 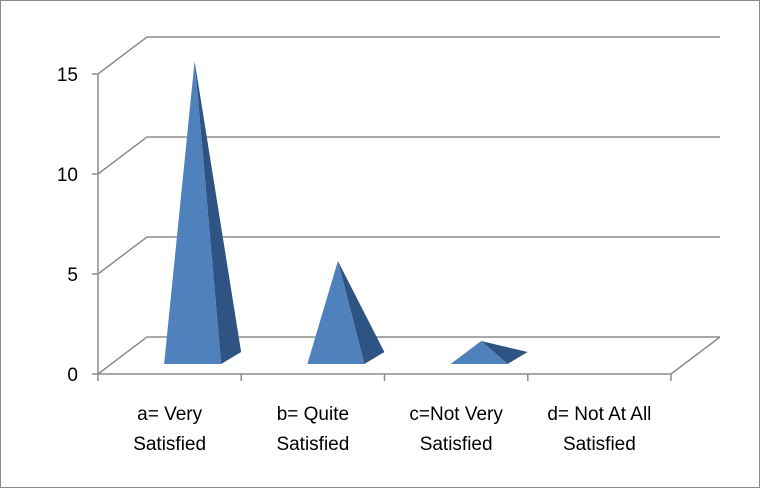 I want to click on x-category-label: a= Very, so click(x=169, y=414).